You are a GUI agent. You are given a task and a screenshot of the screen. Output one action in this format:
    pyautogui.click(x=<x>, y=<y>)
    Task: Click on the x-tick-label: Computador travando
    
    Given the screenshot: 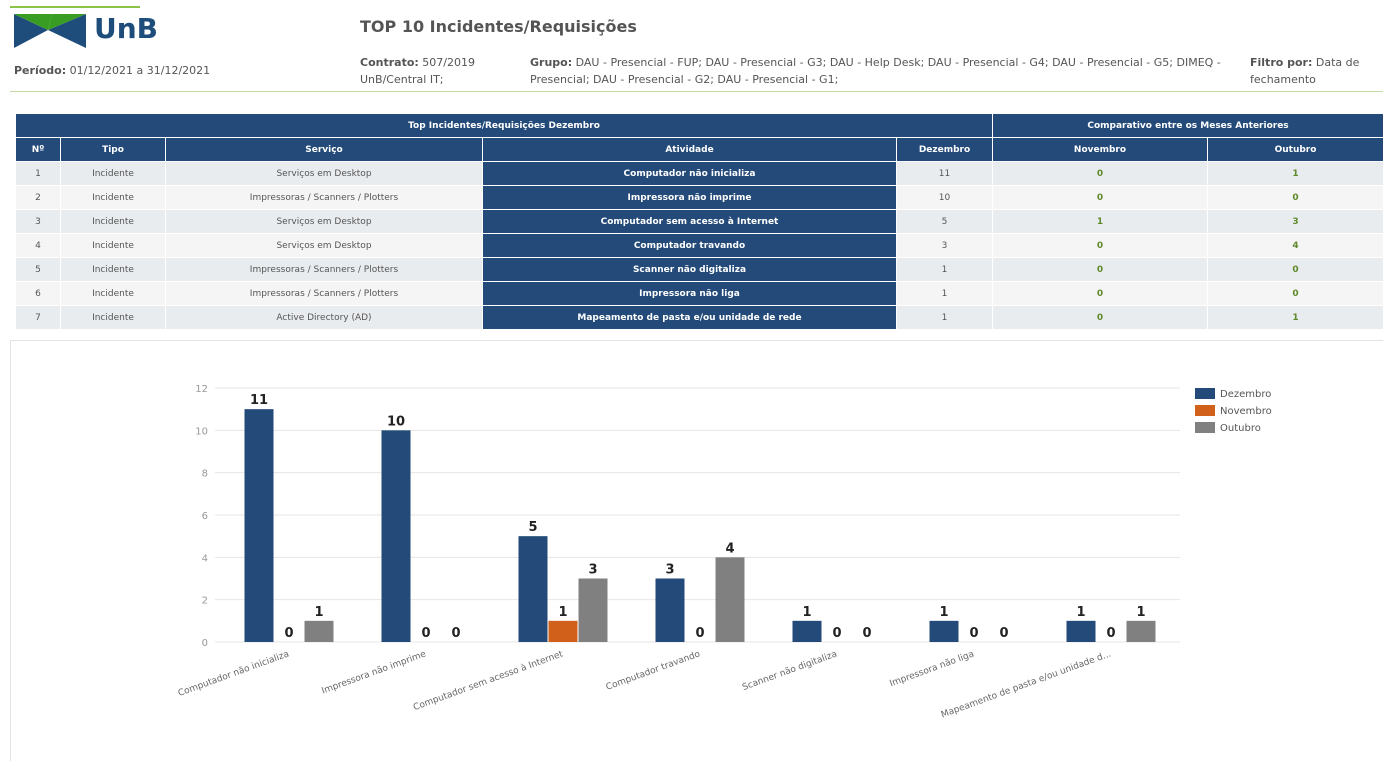 What is the action you would take?
    pyautogui.click(x=653, y=671)
    